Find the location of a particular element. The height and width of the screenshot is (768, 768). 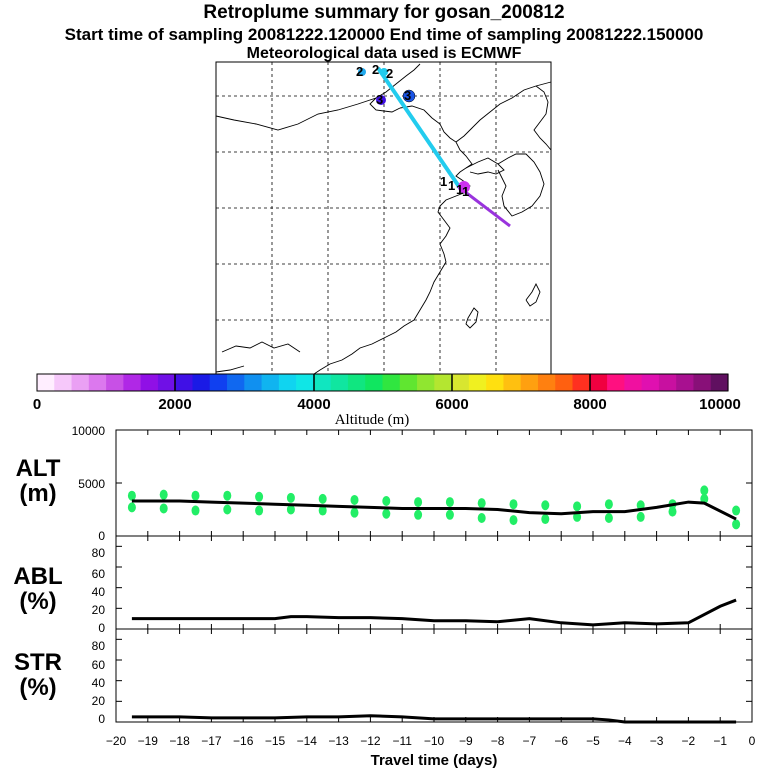

str-tick-label: 0 is located at coordinates (101, 719).